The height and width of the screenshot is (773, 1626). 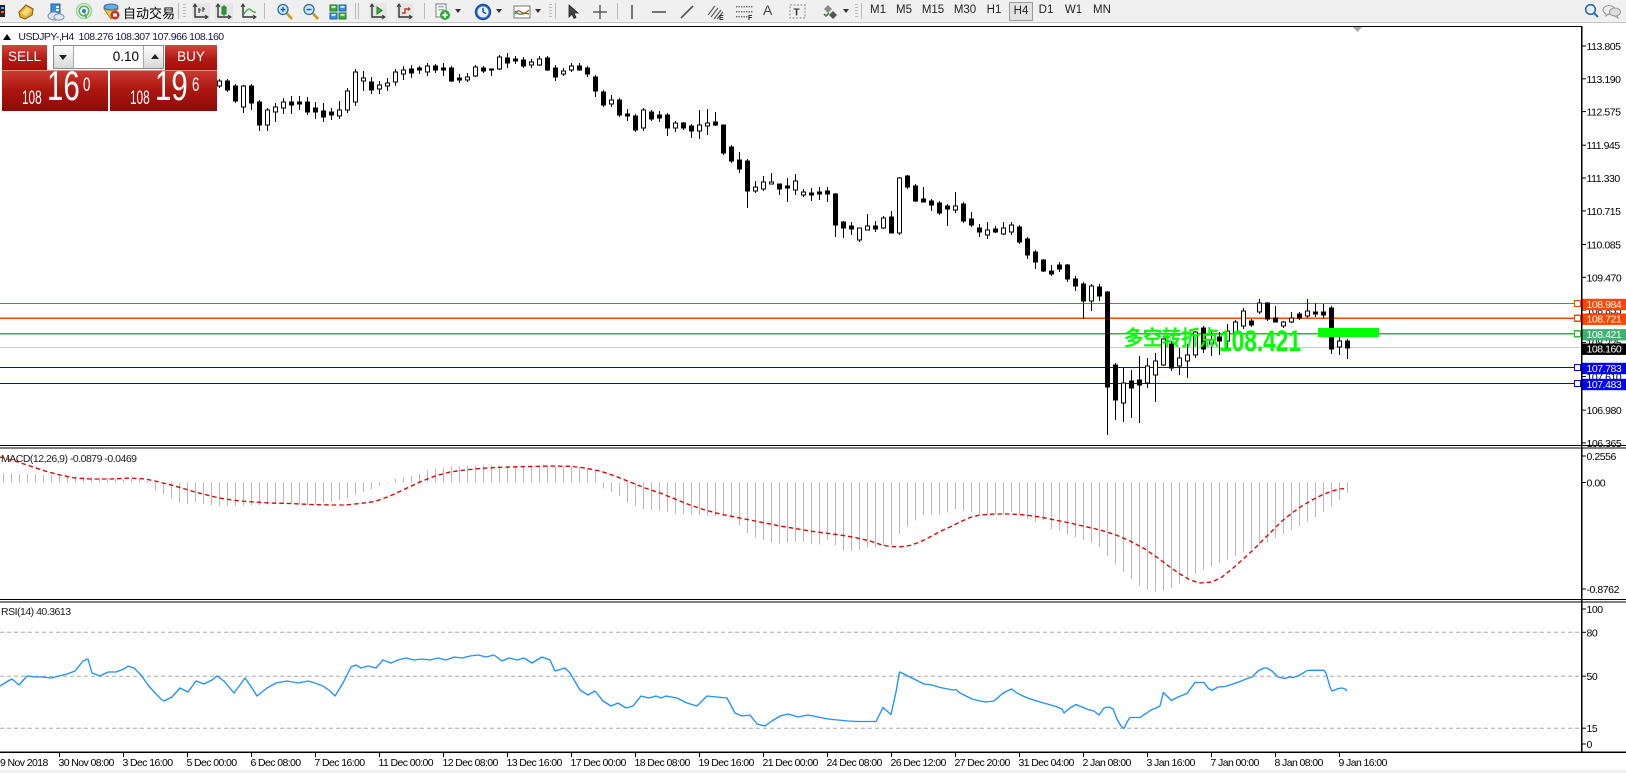 What do you see at coordinates (919, 763) in the screenshot?
I see `svg-text: 26 Dec 12:00` at bounding box center [919, 763].